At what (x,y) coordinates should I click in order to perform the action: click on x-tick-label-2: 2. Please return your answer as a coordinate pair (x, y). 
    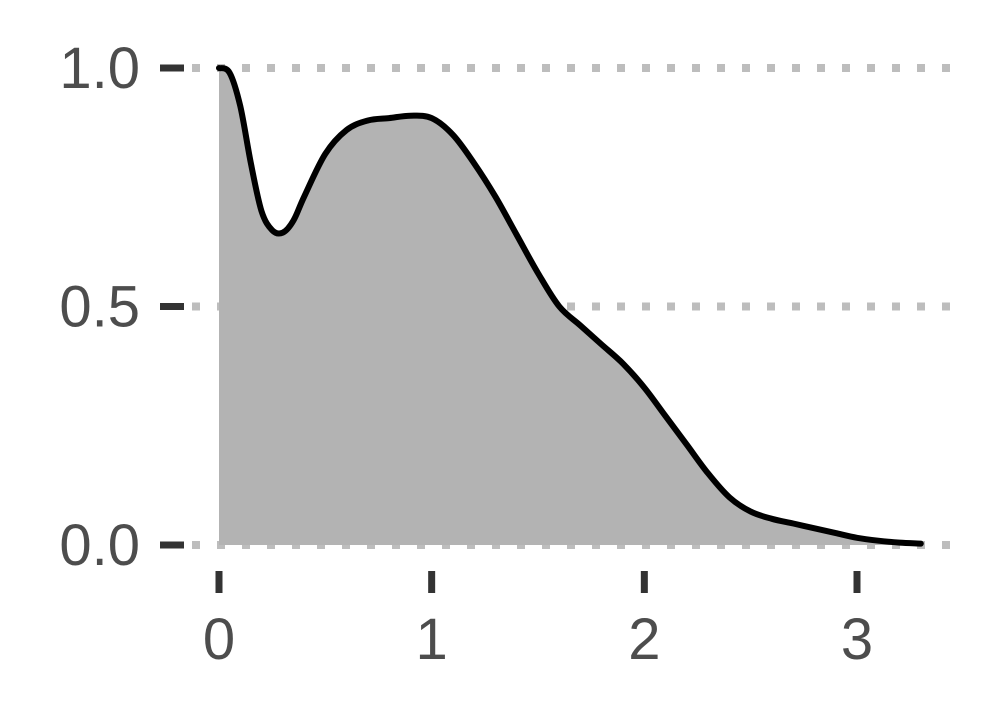
    Looking at the image, I should click on (644, 639).